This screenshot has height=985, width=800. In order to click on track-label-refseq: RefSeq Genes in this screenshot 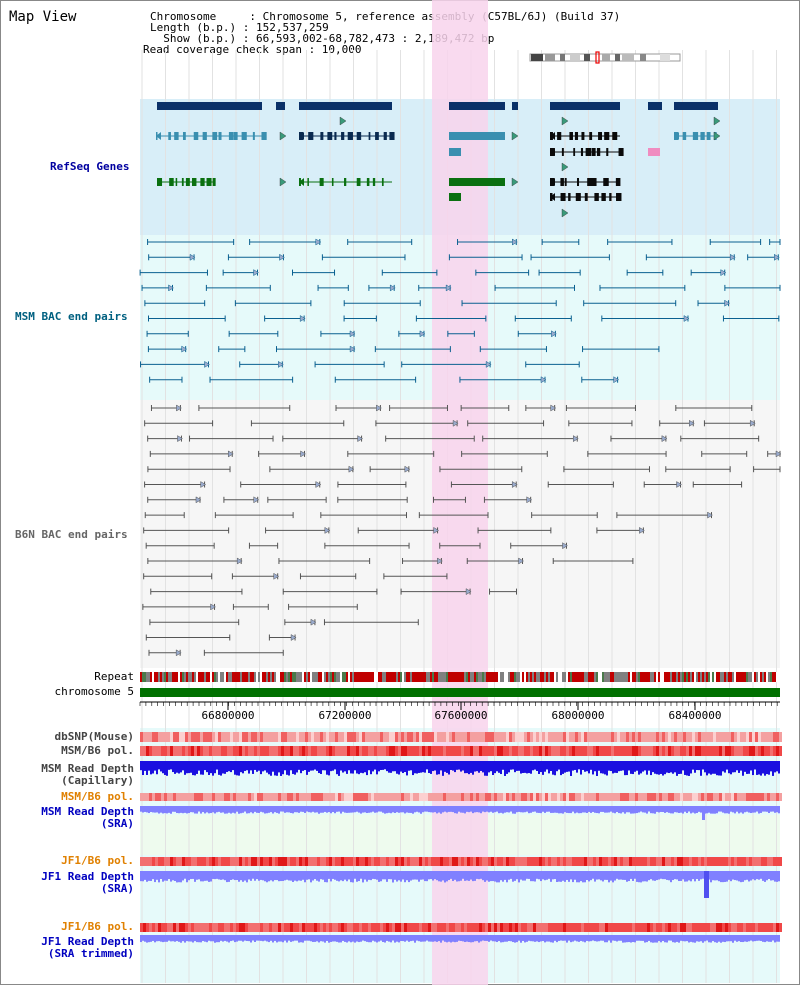, I will do `click(90, 166)`.